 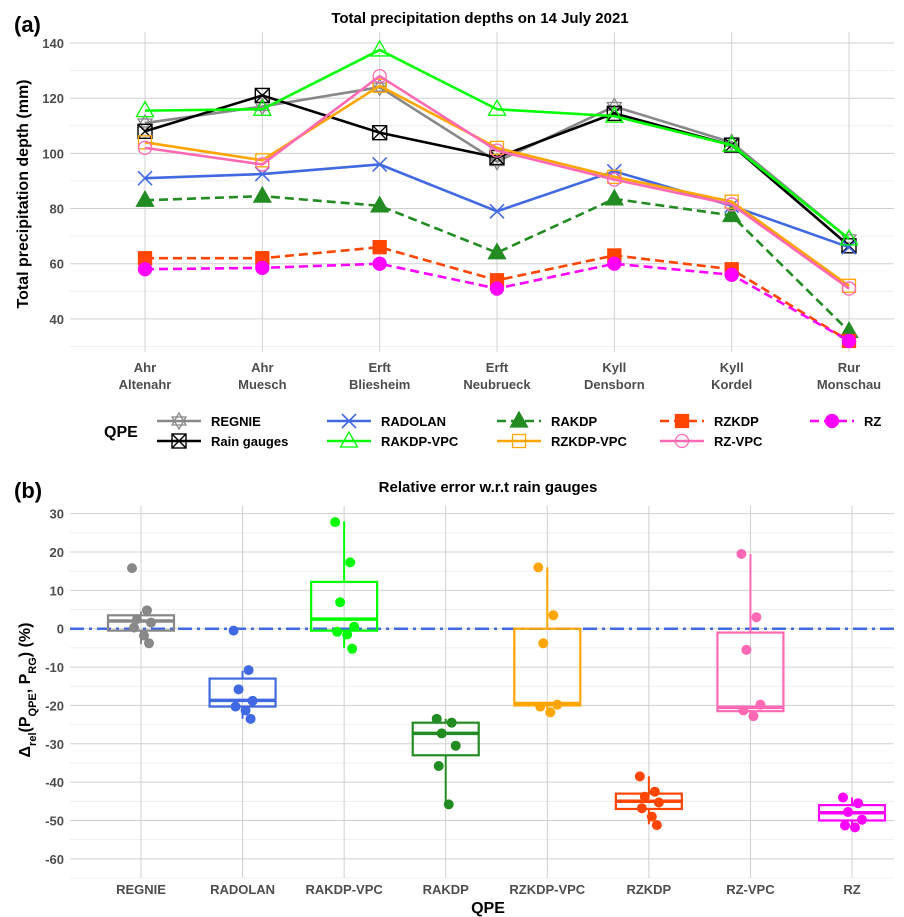 What do you see at coordinates (25, 724) in the screenshot?
I see `y-label-body: (P` at bounding box center [25, 724].